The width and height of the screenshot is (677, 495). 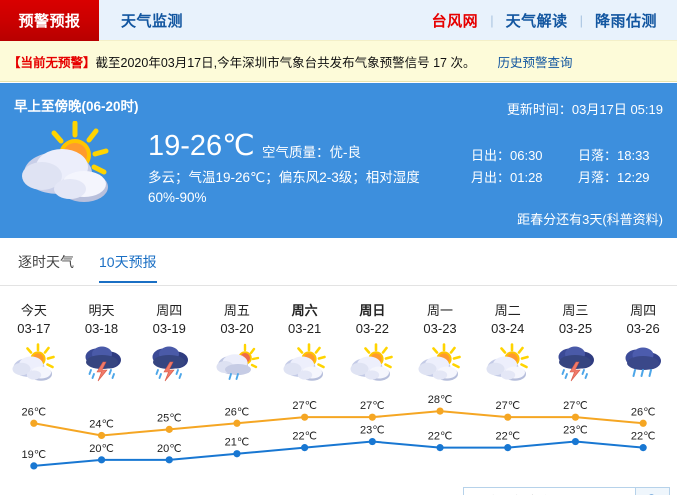 What do you see at coordinates (236, 310) in the screenshot?
I see `day-name-label: 周五` at bounding box center [236, 310].